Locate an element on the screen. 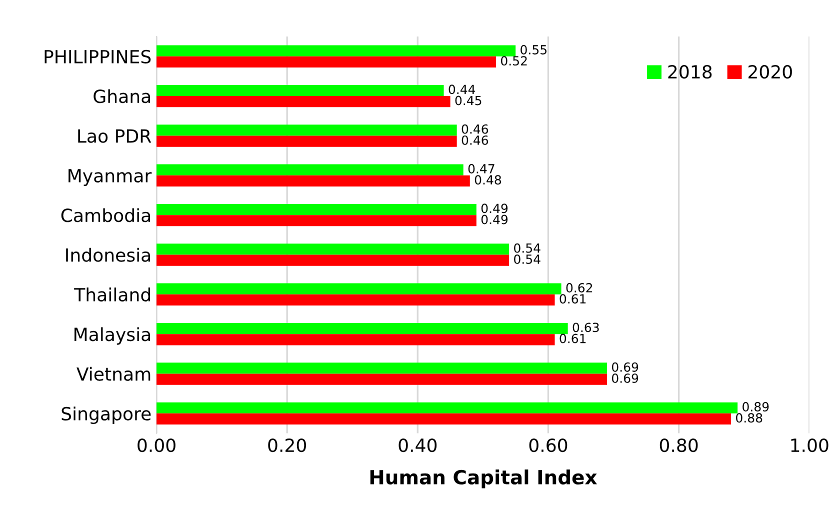 This screenshot has height=522, width=837. y-tick-label: Singapore is located at coordinates (106, 415).